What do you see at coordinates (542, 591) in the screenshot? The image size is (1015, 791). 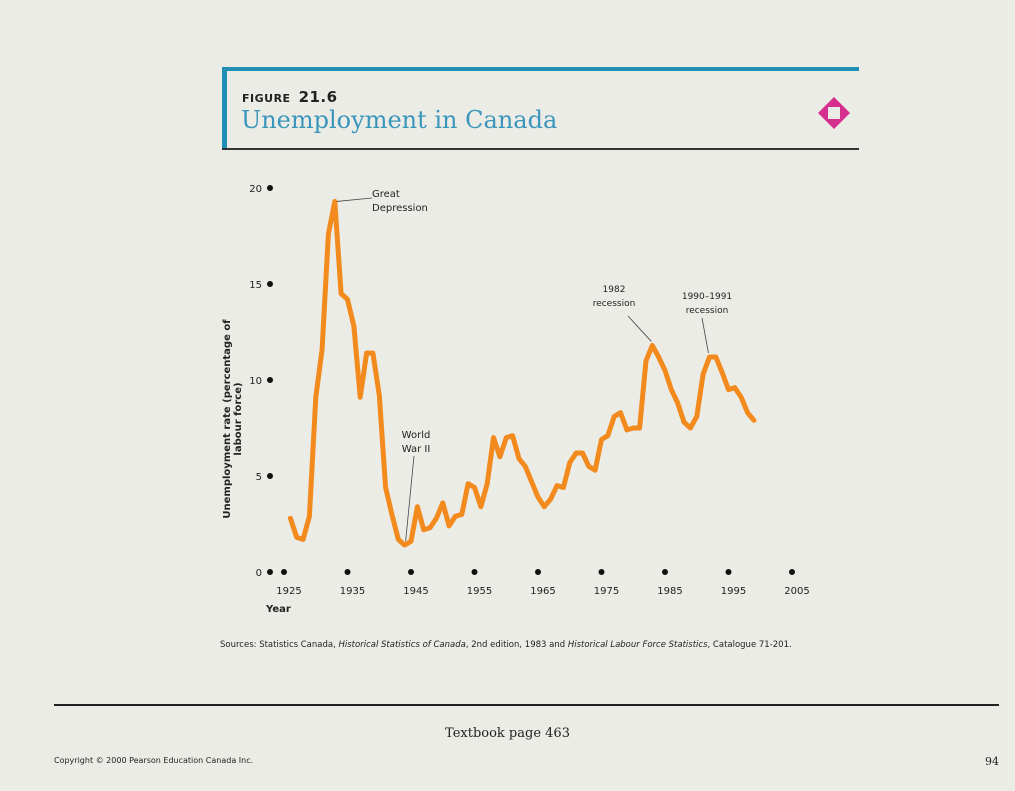 I see `x-tick-label: 1965` at bounding box center [542, 591].